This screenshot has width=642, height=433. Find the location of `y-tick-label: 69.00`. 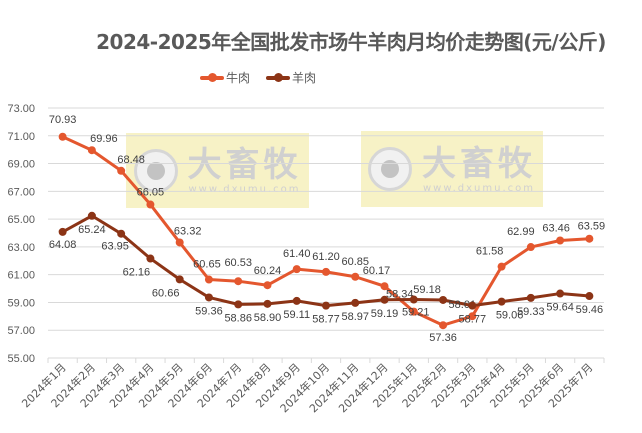

y-tick-label: 69.00 is located at coordinates (21, 165).